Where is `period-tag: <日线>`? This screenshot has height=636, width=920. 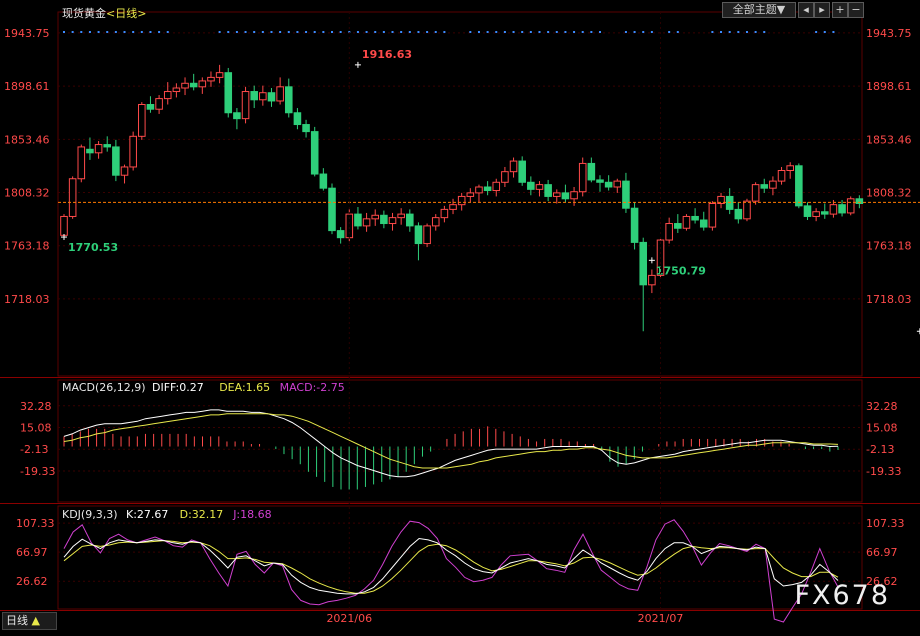
period-tag: <日线> is located at coordinates (126, 13).